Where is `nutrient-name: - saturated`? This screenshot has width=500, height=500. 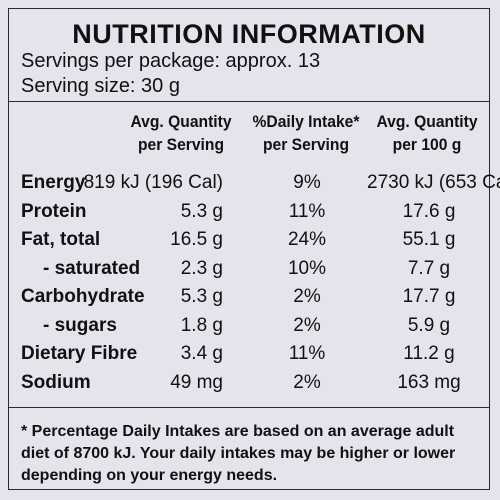
nutrient-name: - saturated is located at coordinates (92, 268).